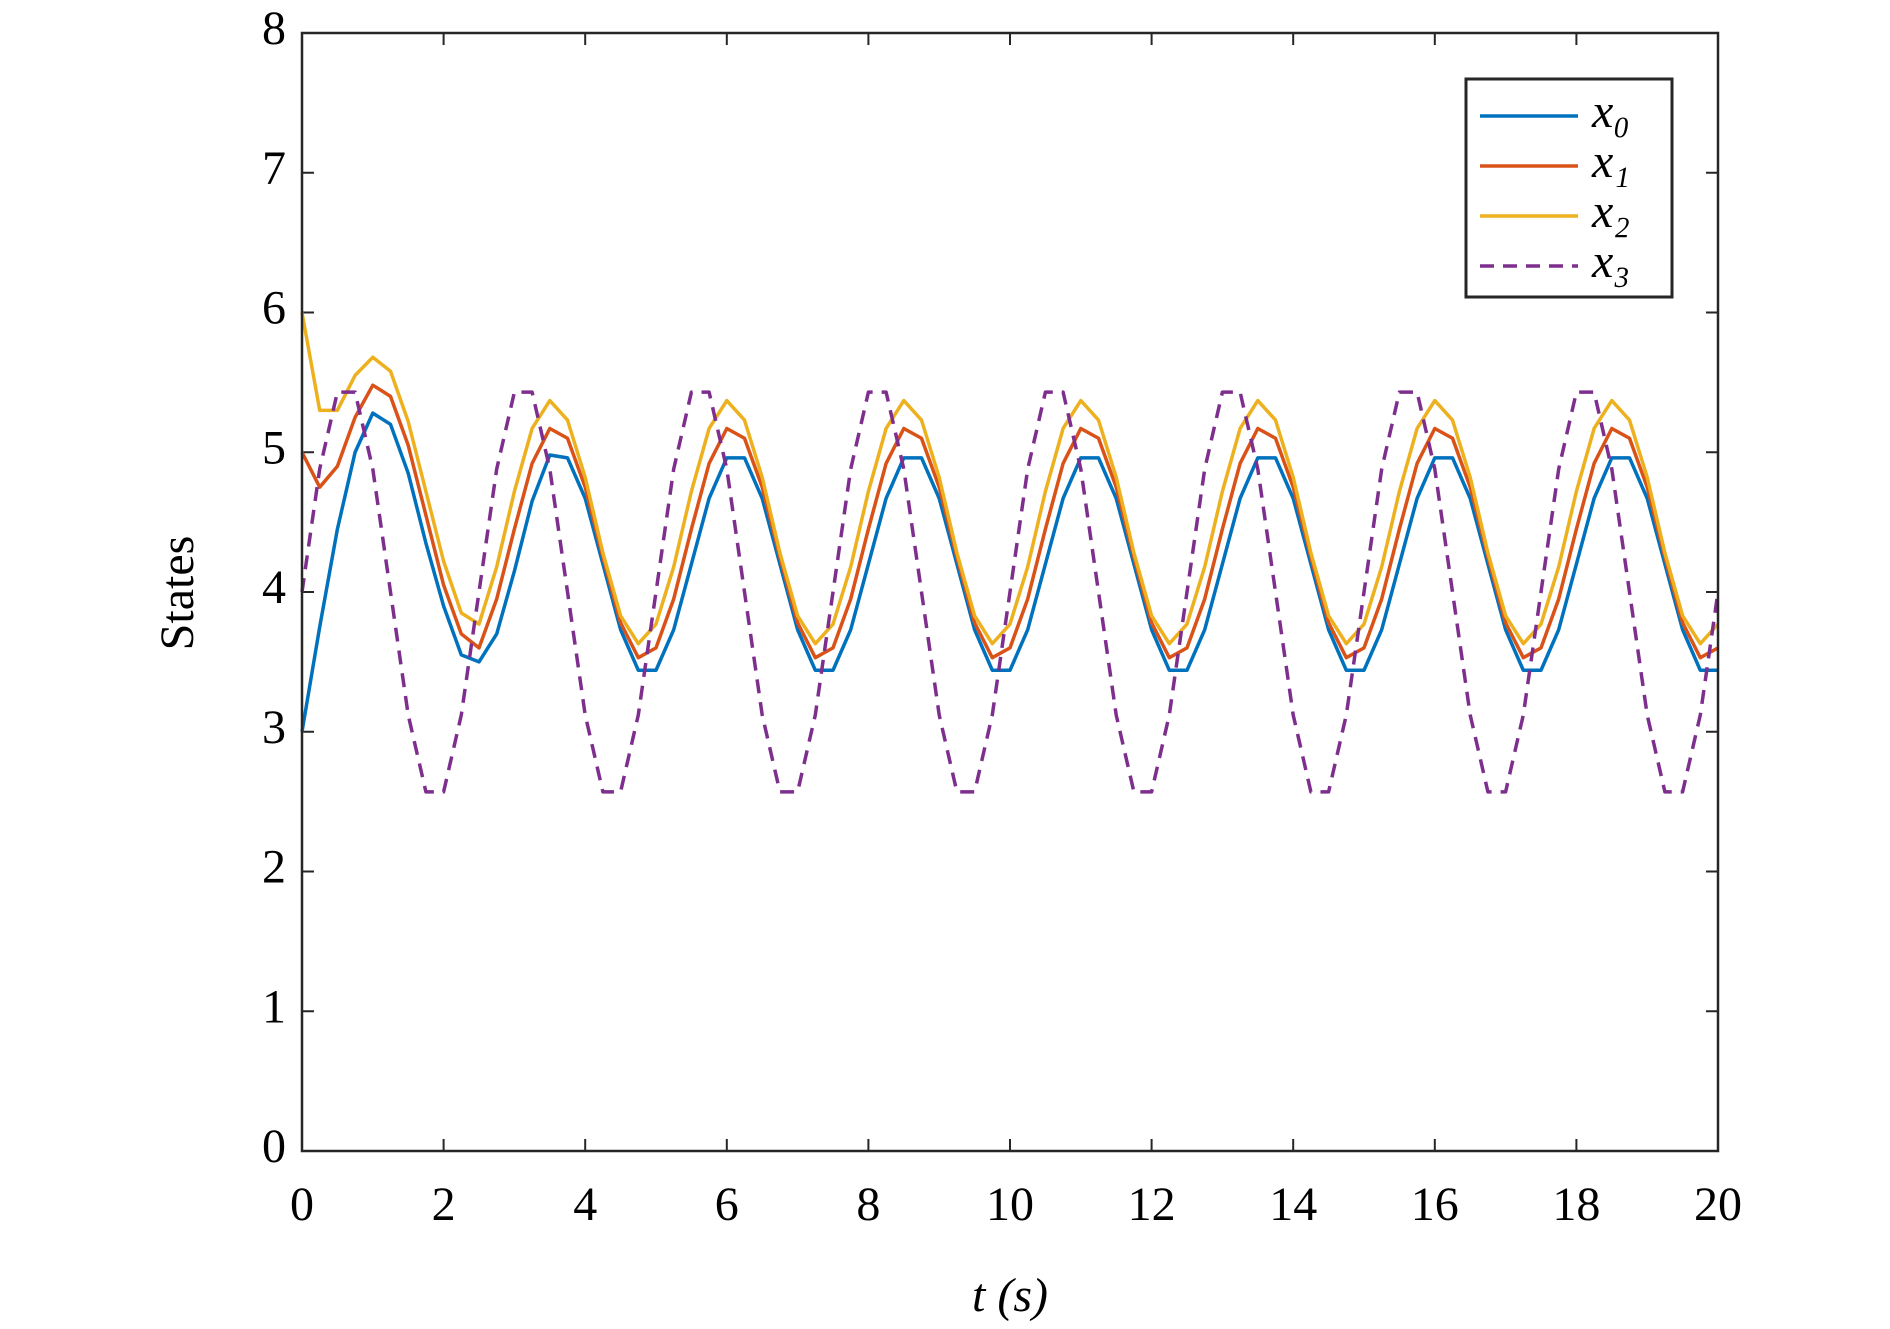 Image resolution: width=1890 pixels, height=1329 pixels. What do you see at coordinates (1718, 1204) in the screenshot?
I see `x-tick-label: 20` at bounding box center [1718, 1204].